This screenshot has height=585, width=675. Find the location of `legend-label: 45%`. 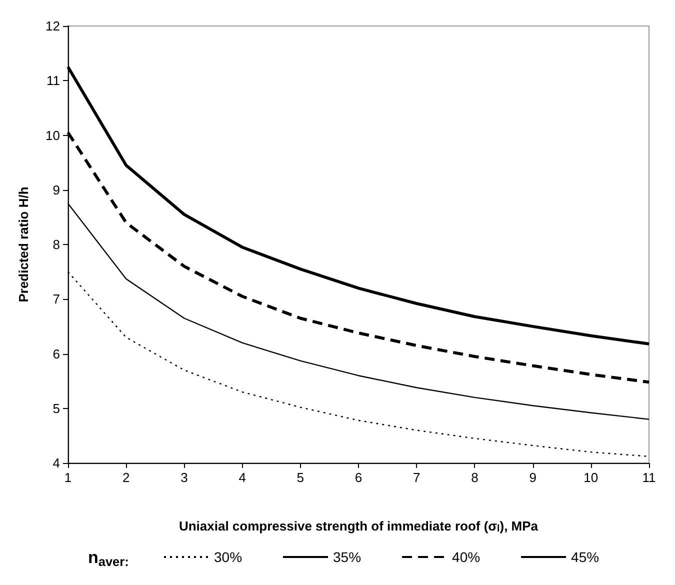

legend-label: 45% is located at coordinates (585, 557).